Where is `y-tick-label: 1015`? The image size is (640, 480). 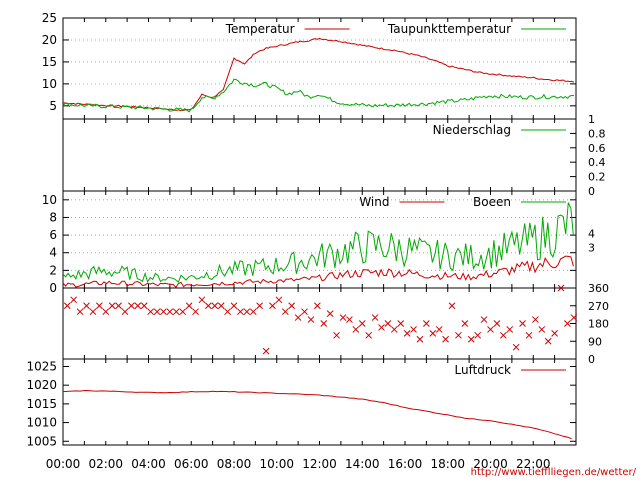 y-tick-label: 1015 is located at coordinates (41, 404).